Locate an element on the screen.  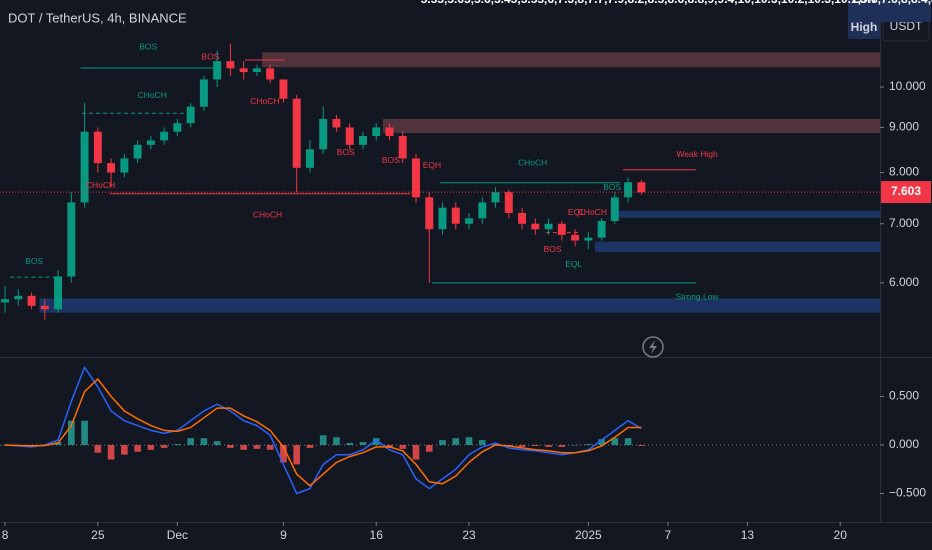
last-price-label: 7.603 is located at coordinates (906, 191).